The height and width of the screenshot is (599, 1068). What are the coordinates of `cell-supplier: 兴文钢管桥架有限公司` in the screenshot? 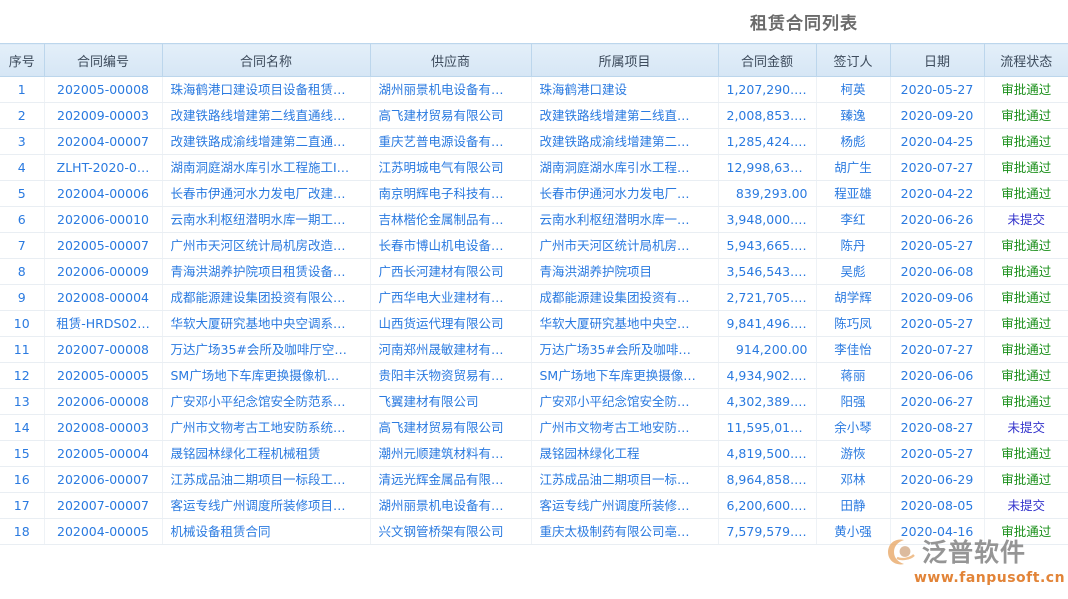 It's located at (451, 531).